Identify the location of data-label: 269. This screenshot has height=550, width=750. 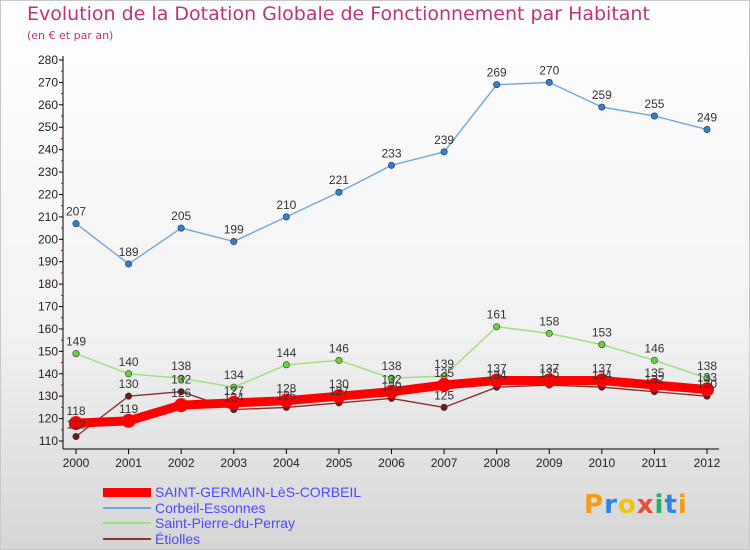
(497, 73).